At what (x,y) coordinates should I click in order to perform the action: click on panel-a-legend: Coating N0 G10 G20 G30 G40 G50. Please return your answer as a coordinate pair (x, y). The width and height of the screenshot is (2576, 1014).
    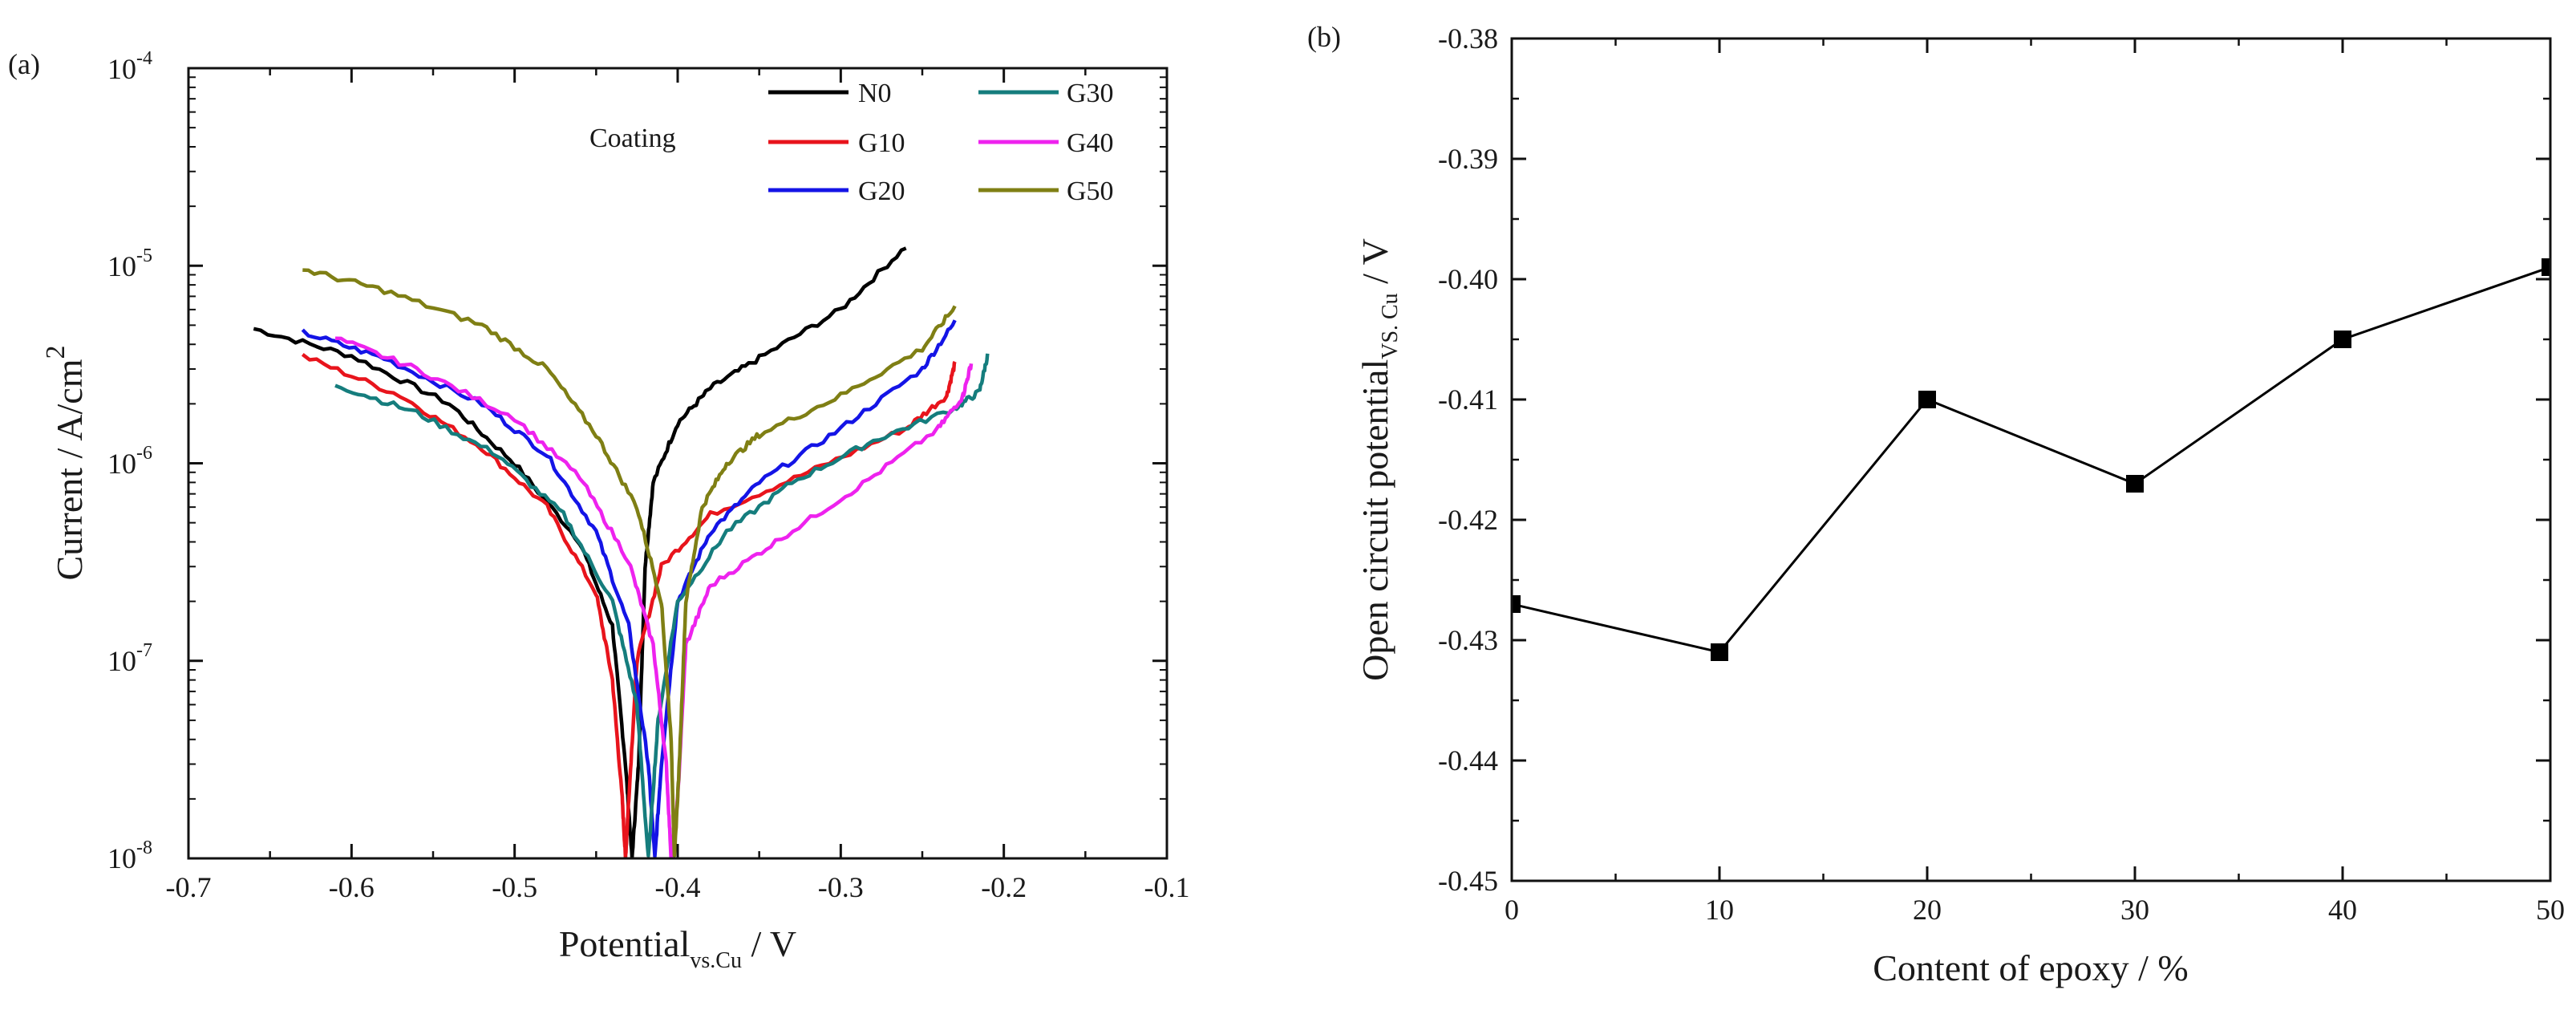
    Looking at the image, I should click on (851, 142).